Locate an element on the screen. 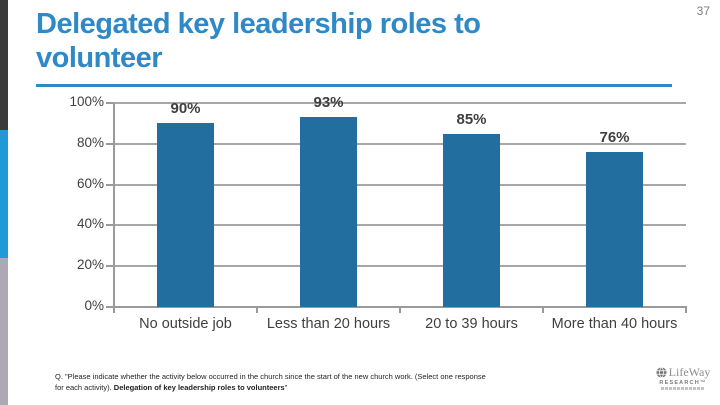  lifeway-research-logo: LifeWay RESEARCH™ is located at coordinates (683, 377).